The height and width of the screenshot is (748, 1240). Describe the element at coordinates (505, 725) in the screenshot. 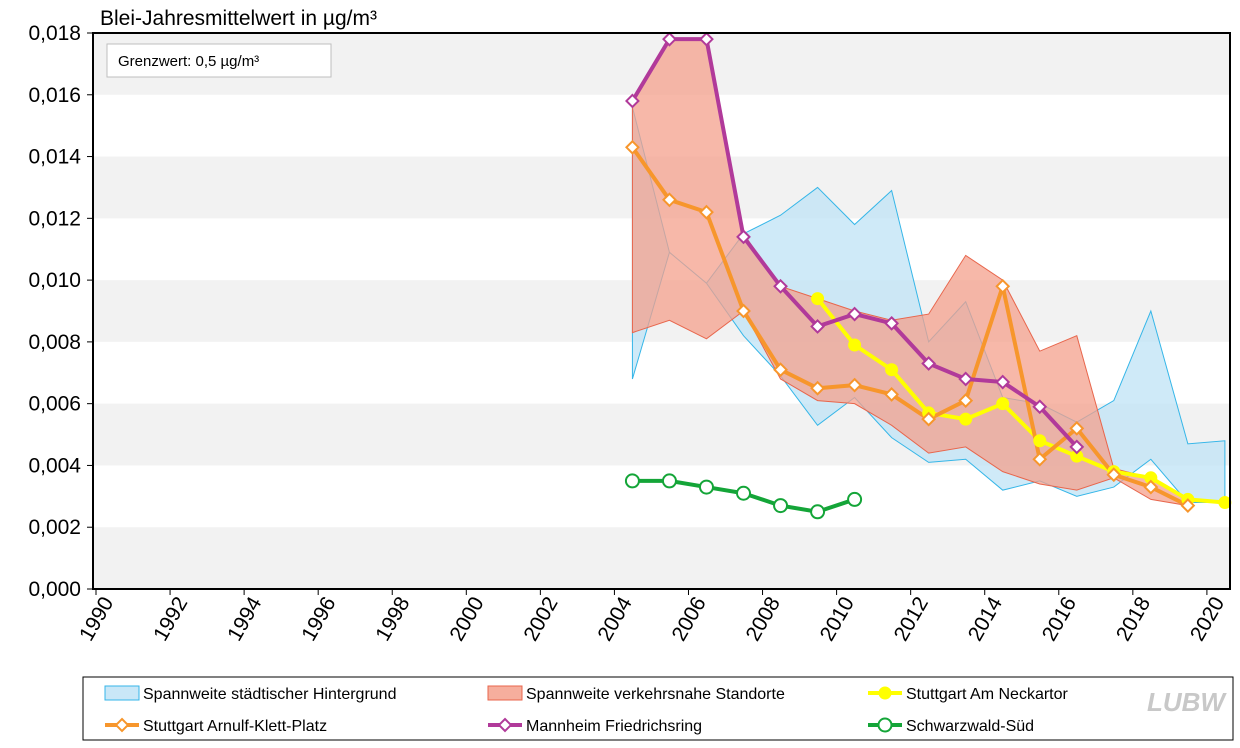

I see `legend-marker-mannheim-friedrichsring` at that location.